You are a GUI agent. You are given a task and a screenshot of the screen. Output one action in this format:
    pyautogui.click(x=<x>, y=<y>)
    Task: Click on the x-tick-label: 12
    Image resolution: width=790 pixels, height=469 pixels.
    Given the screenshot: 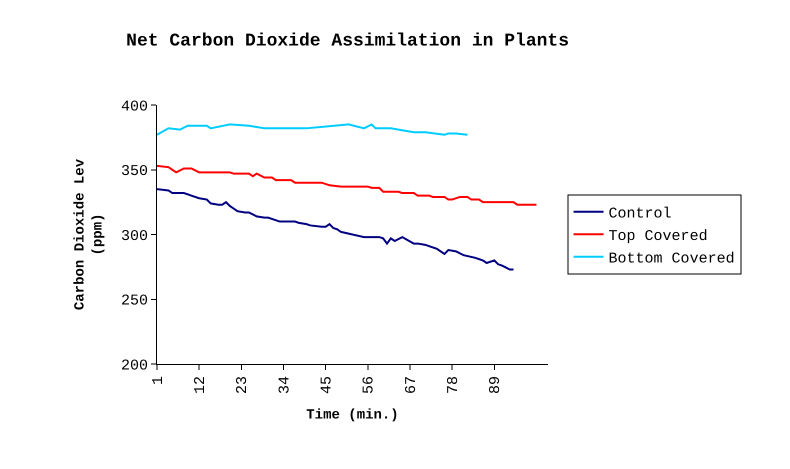 What is the action you would take?
    pyautogui.click(x=201, y=385)
    